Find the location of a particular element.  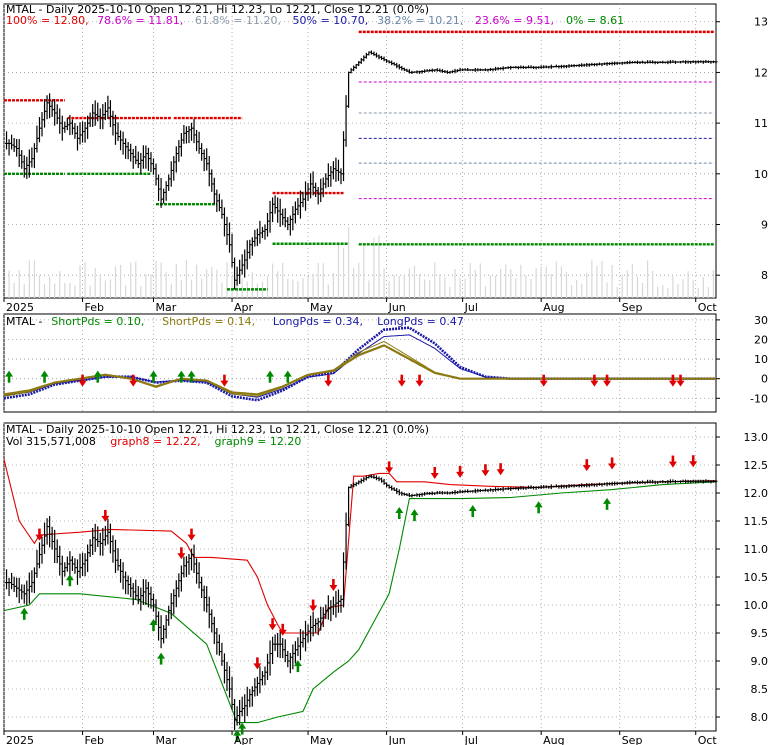

legend-item: Vol 315,571,008 is located at coordinates (51, 441).